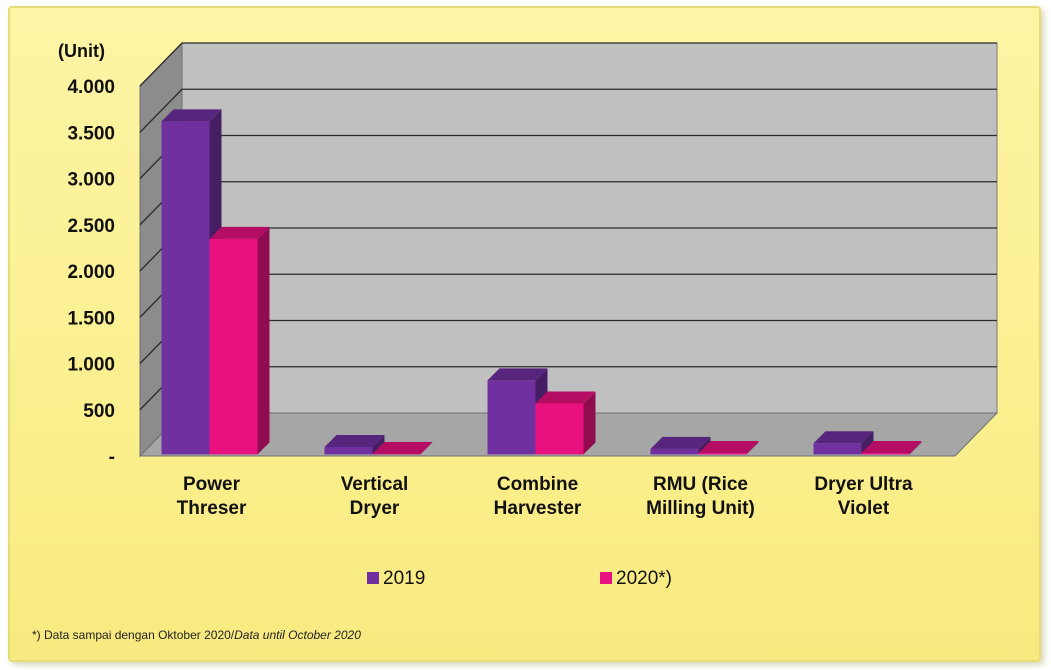  What do you see at coordinates (863, 496) in the screenshot?
I see `x-tick-label: Dryer Ultra Violet` at bounding box center [863, 496].